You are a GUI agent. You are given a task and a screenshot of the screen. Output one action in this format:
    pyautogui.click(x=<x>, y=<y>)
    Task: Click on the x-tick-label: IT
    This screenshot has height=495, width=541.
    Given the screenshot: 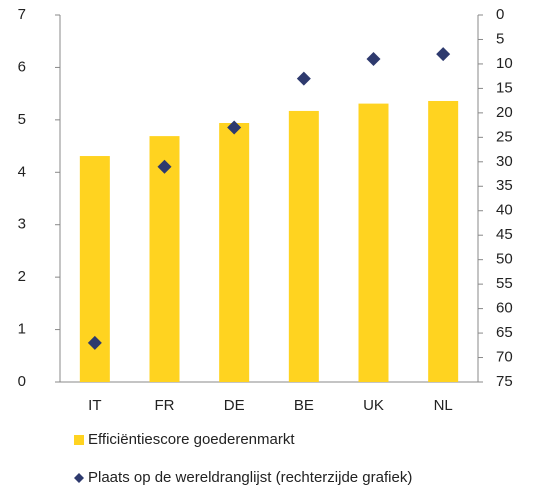 What is the action you would take?
    pyautogui.click(x=94, y=405)
    